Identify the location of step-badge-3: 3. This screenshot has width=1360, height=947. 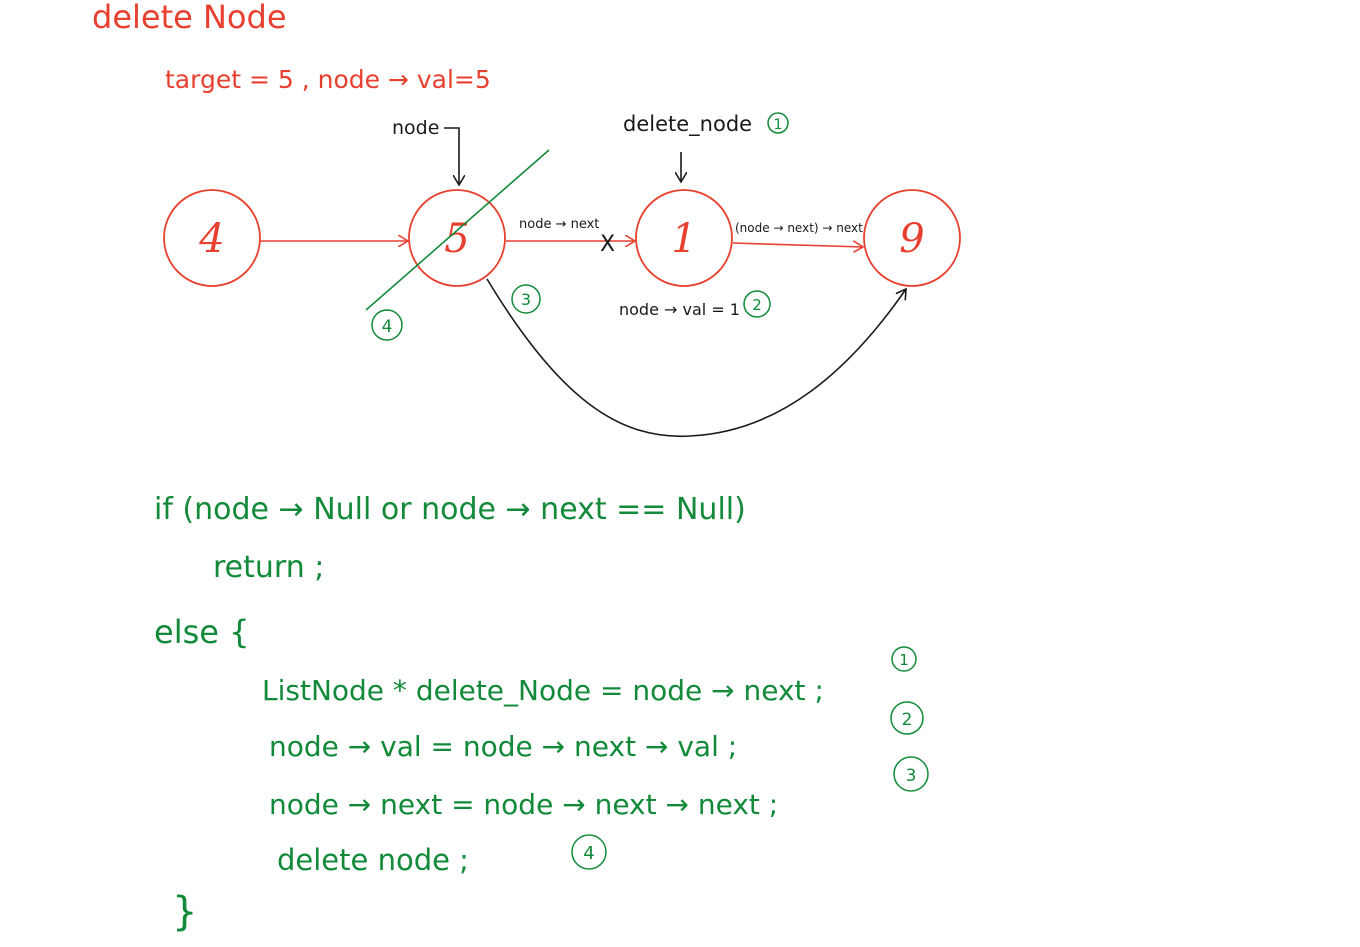
(526, 299).